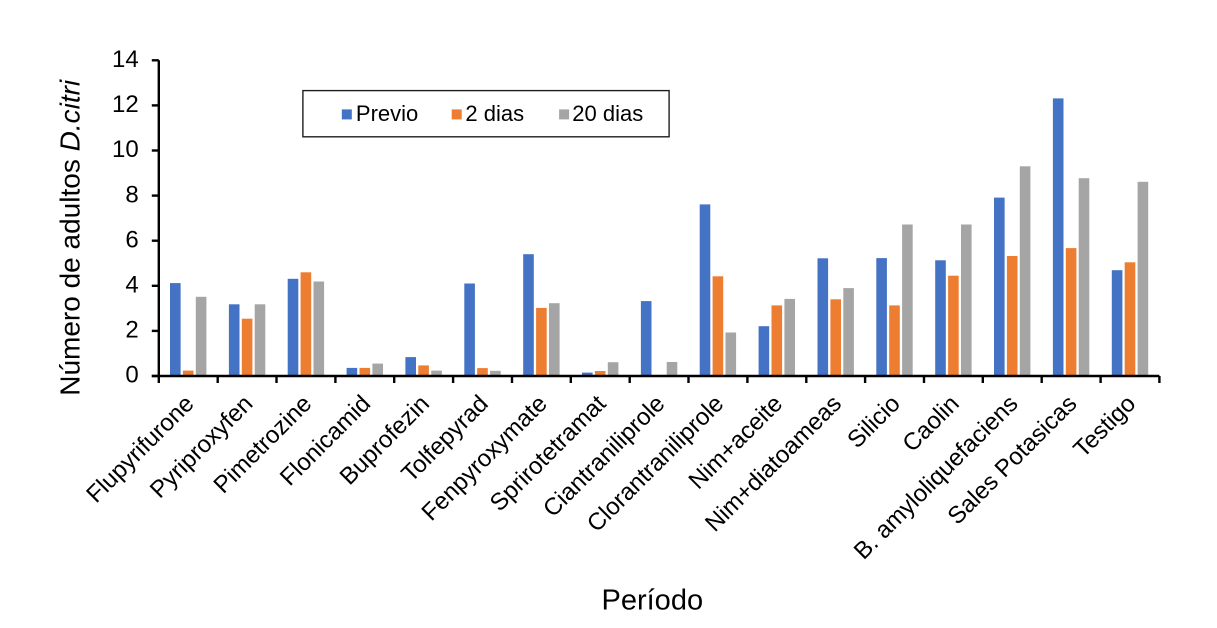 The image size is (1217, 628). Describe the element at coordinates (607, 113) in the screenshot. I see `svg-text: 20 dias` at that location.